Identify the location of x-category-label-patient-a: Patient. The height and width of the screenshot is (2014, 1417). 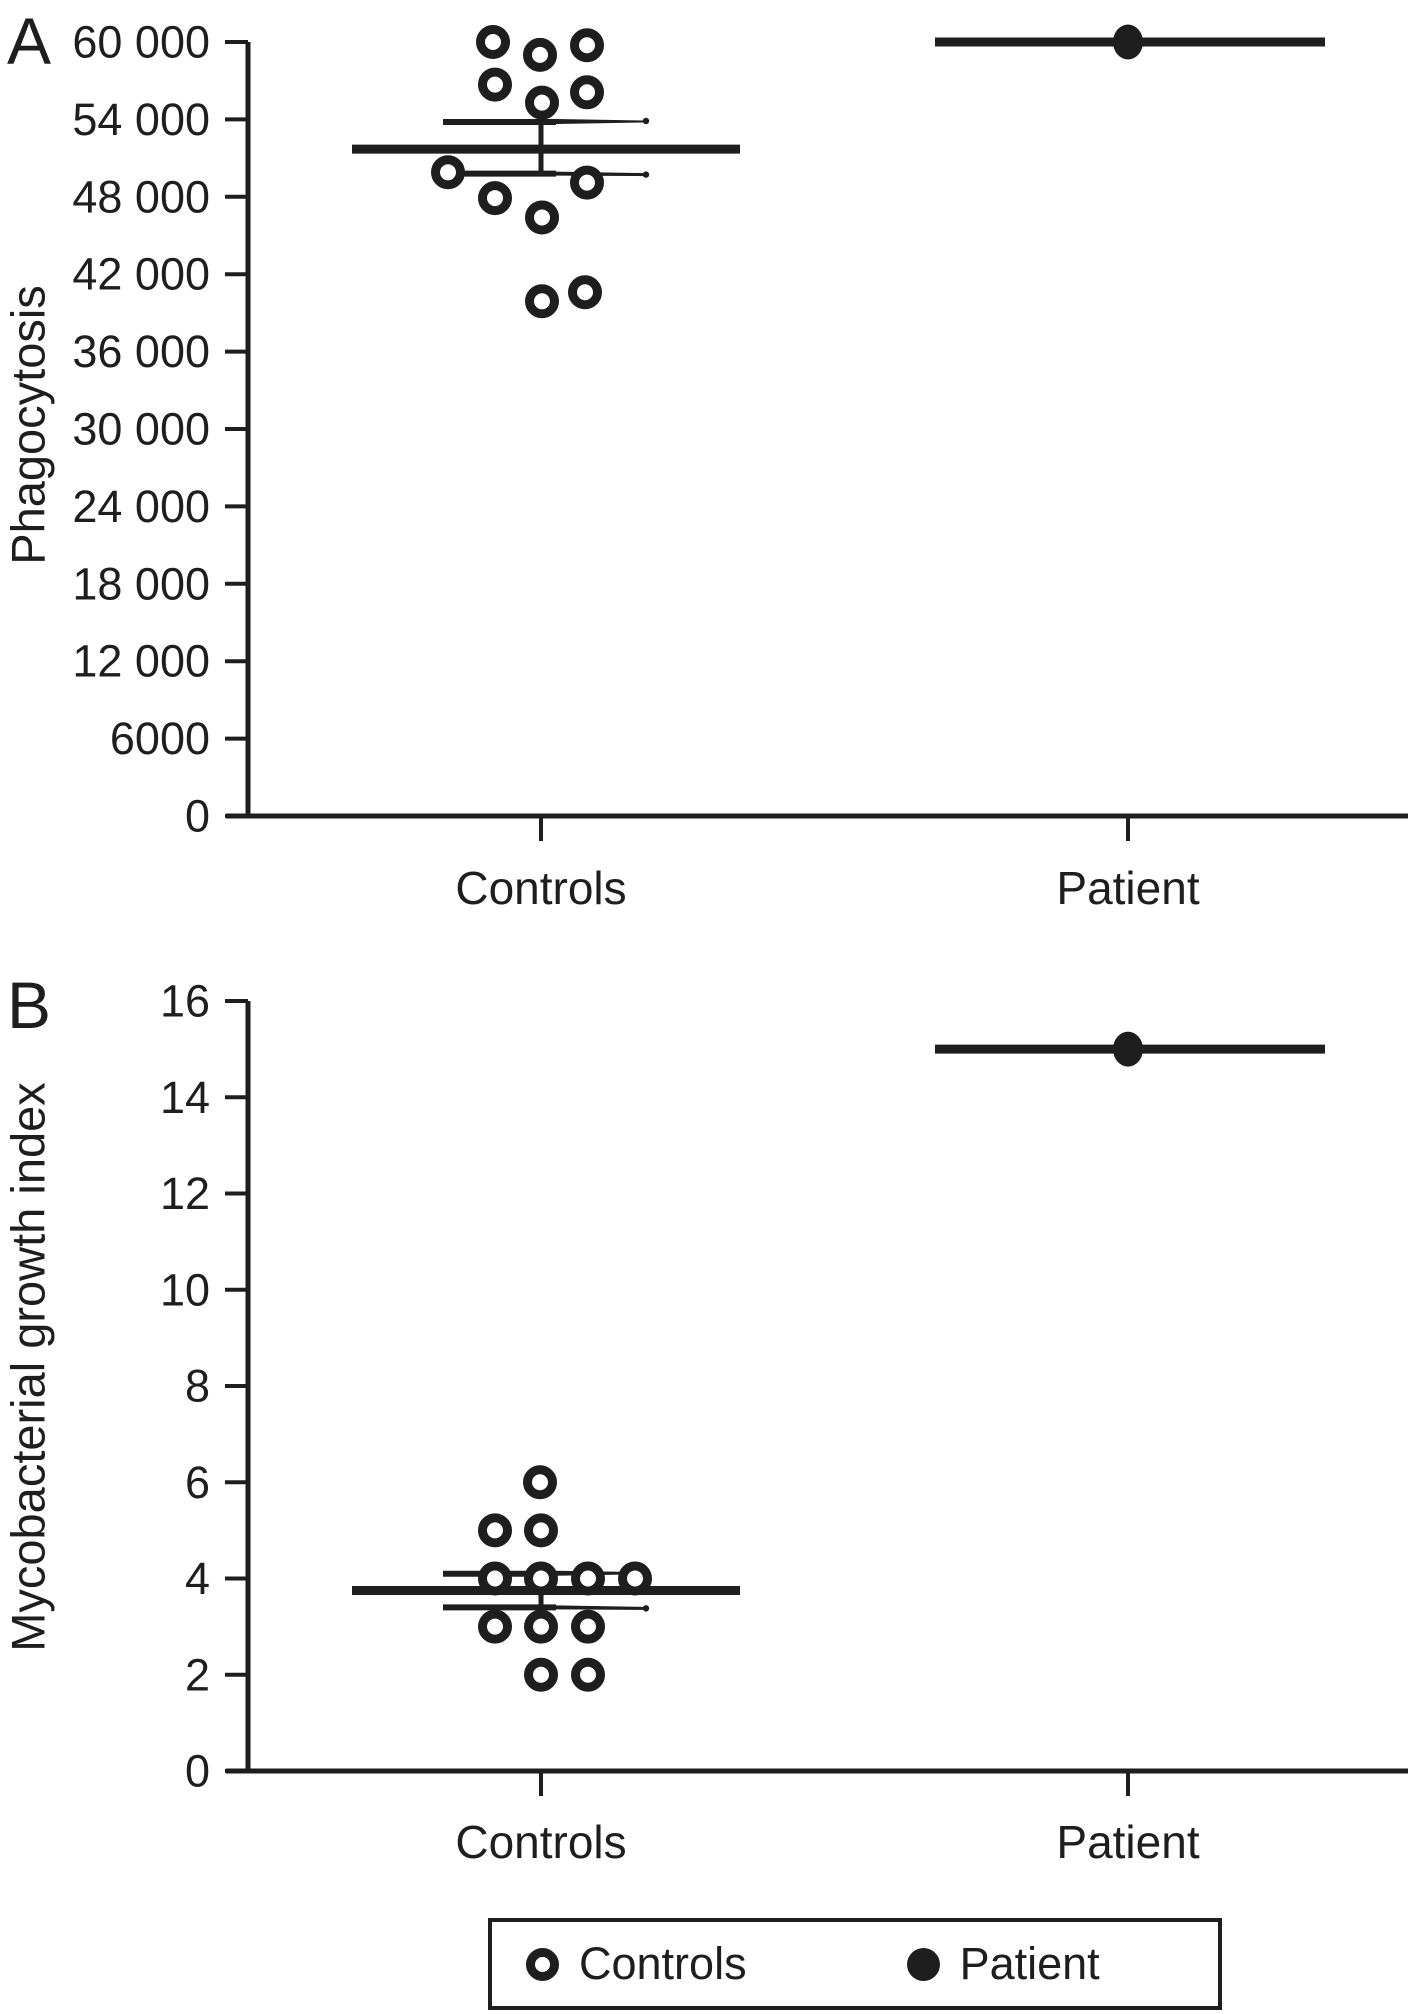
(1127, 888).